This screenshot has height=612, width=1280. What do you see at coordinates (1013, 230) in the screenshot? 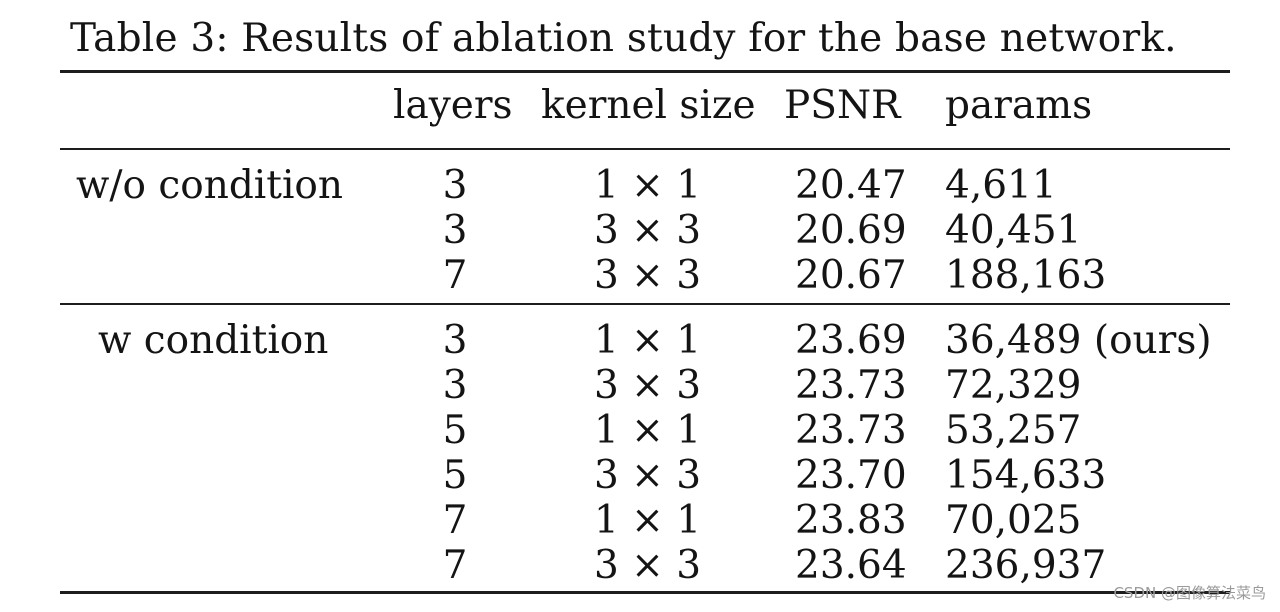
I see `table-cell-params: 40,451` at bounding box center [1013, 230].